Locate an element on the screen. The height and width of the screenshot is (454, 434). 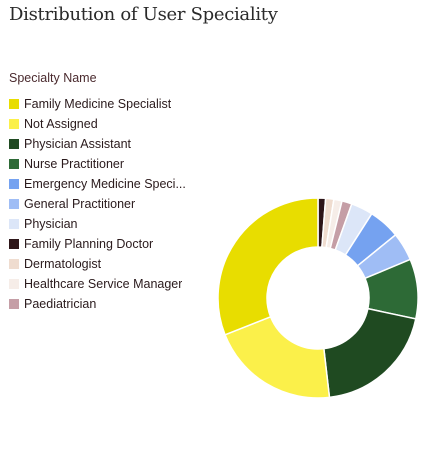
legend-label: Nurse Practitioner is located at coordinates (74, 164).